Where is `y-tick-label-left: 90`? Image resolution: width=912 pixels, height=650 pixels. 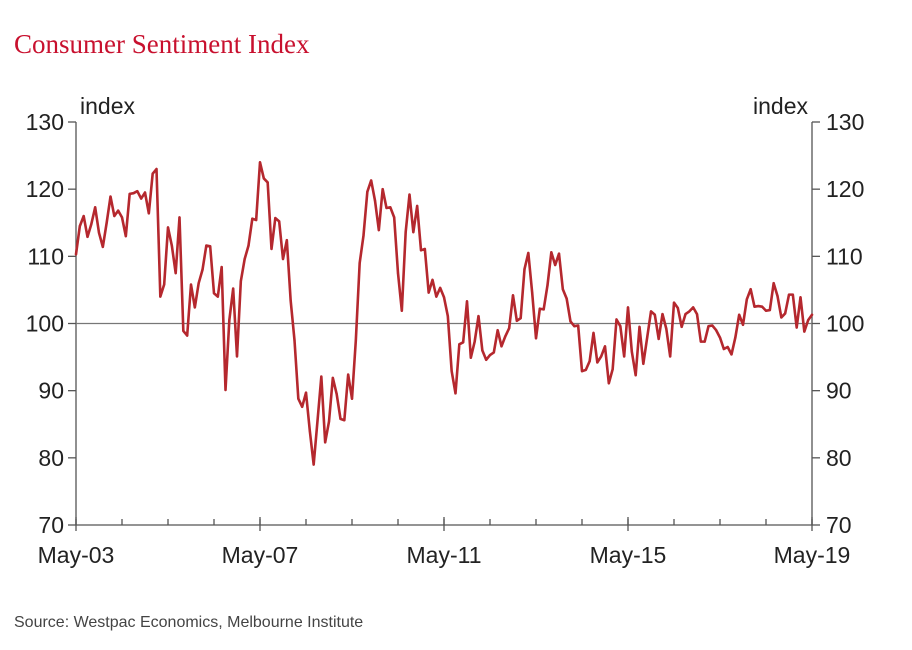
y-tick-label-left: 90 is located at coordinates (51, 391).